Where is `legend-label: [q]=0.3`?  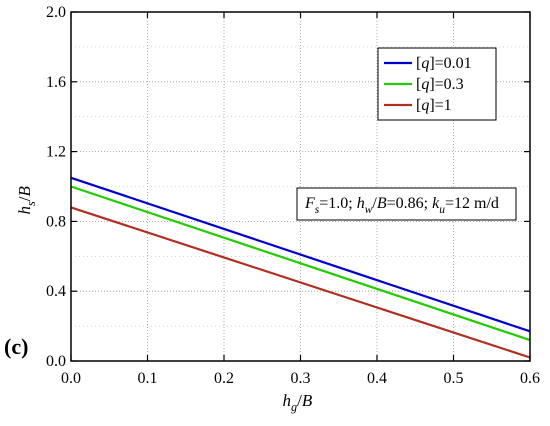
legend-label: [q]=0.3 is located at coordinates (440, 84).